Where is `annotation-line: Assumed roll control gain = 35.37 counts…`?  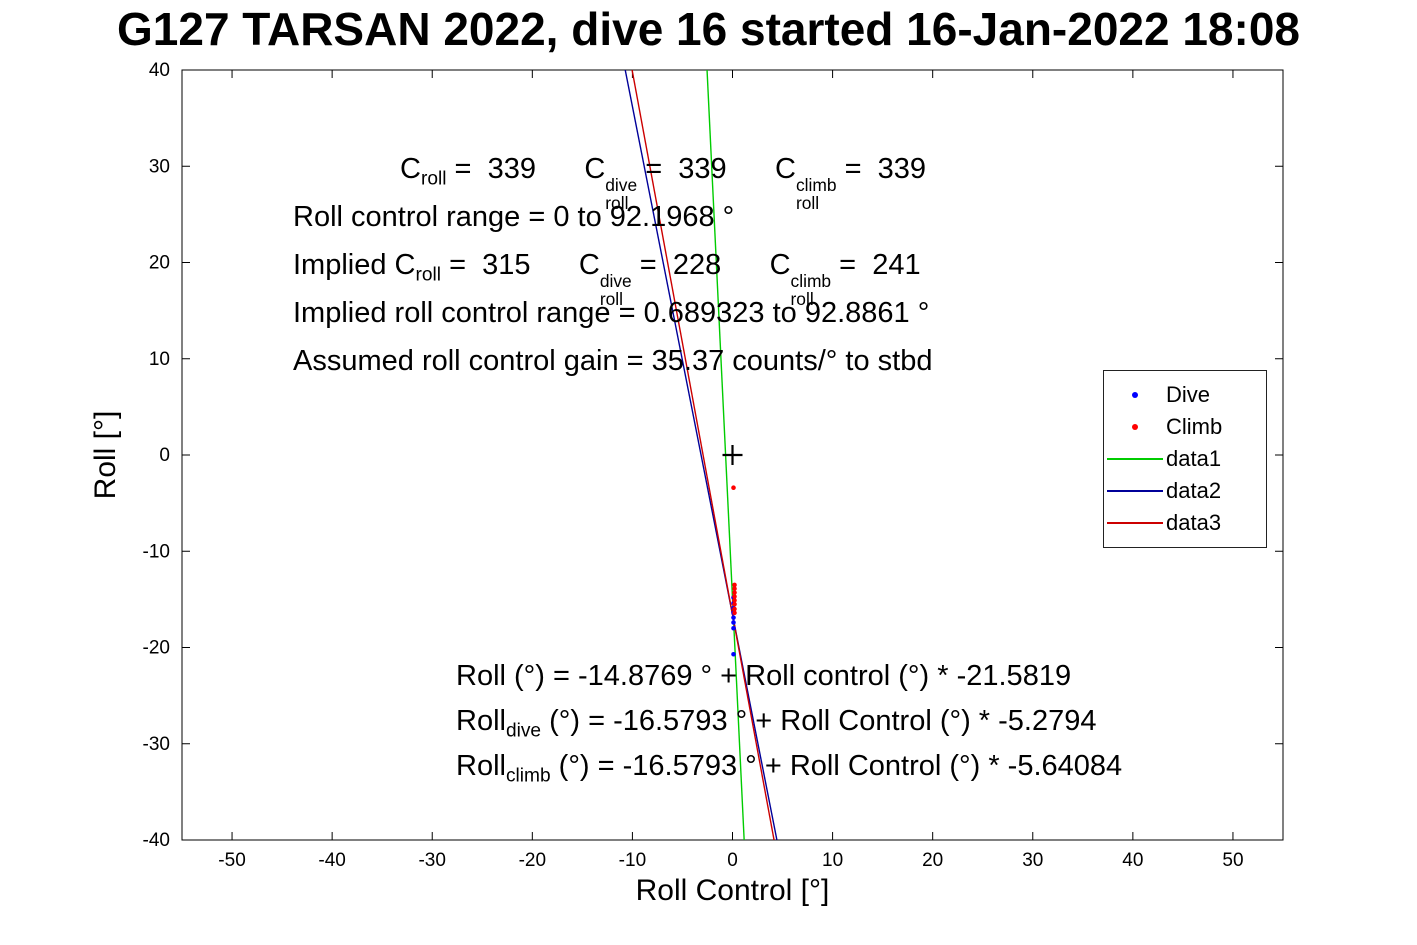 annotation-line: Assumed roll control gain = 35.37 counts… is located at coordinates (613, 361).